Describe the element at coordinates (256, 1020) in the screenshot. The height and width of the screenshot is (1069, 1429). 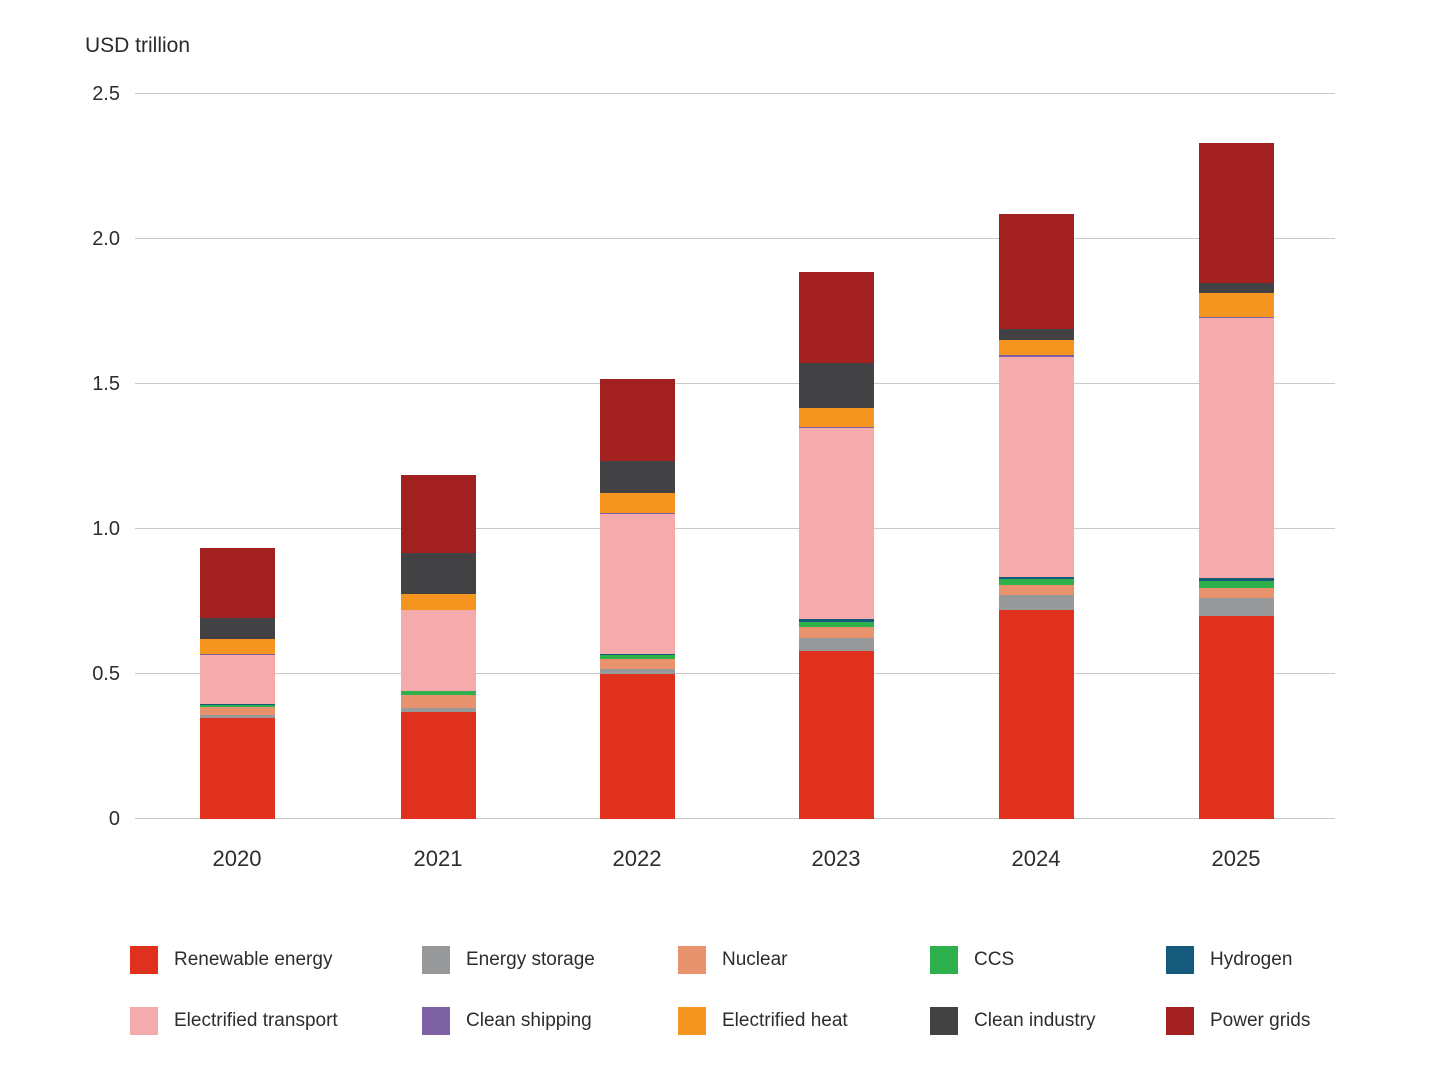
I see `legend-label: Electrified transport` at that location.